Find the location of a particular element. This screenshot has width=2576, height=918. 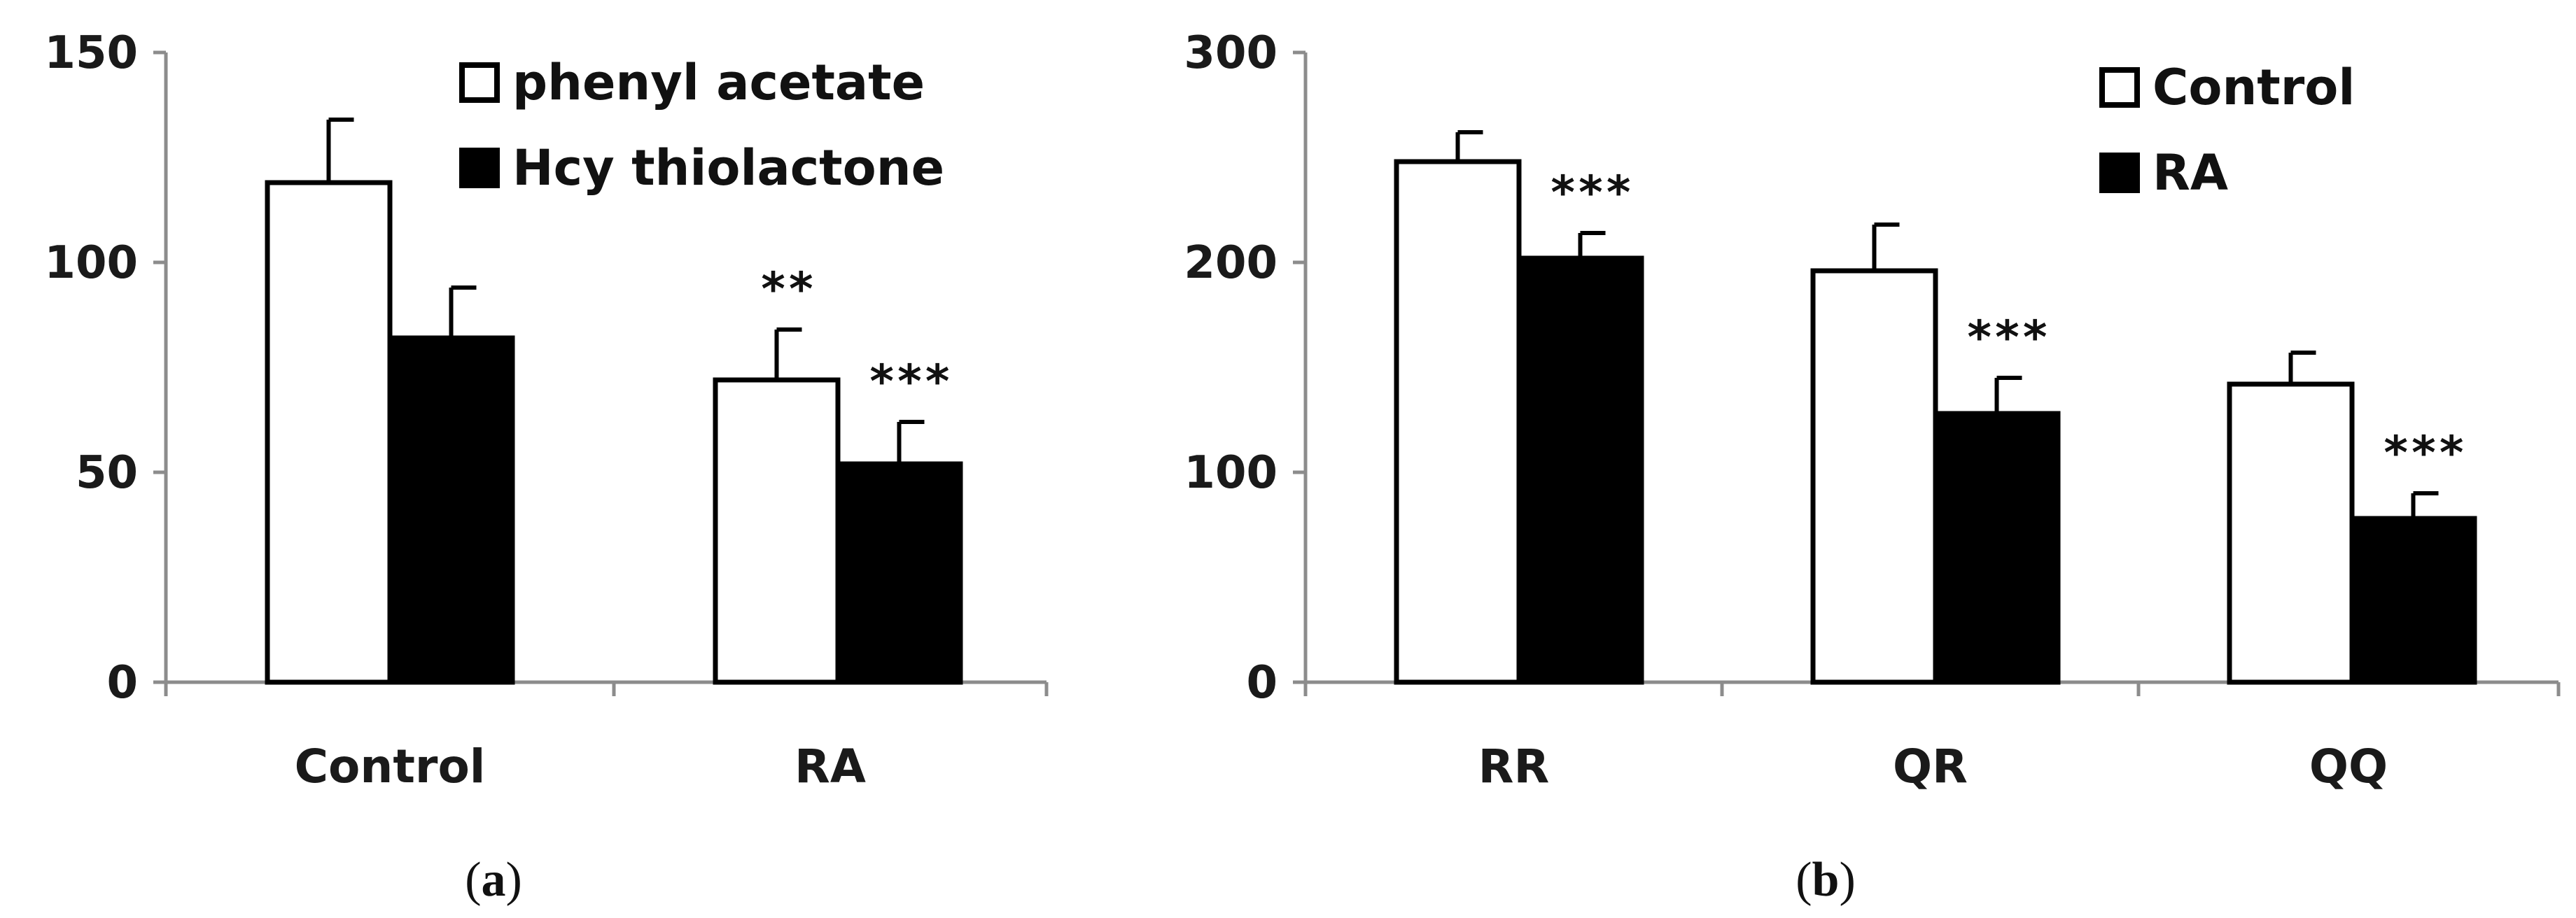

significance-label: ** is located at coordinates (787, 289).